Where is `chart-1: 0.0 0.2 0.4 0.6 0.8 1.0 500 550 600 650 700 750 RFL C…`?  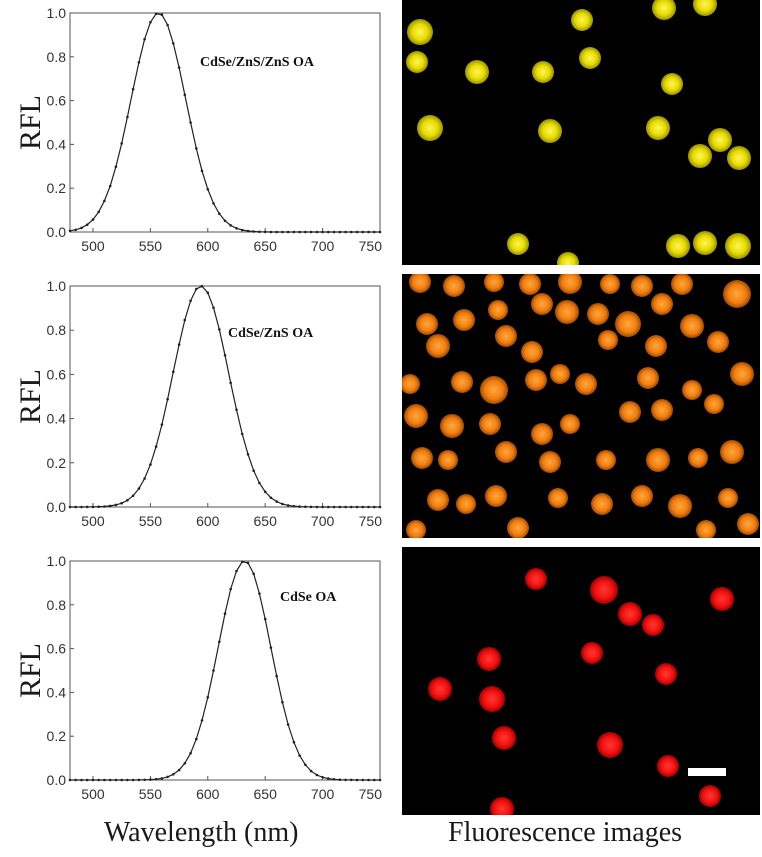 chart-1: 0.0 0.2 0.4 0.6 0.8 1.0 500 550 600 650 700 750 RFL C… is located at coordinates (198, 129).